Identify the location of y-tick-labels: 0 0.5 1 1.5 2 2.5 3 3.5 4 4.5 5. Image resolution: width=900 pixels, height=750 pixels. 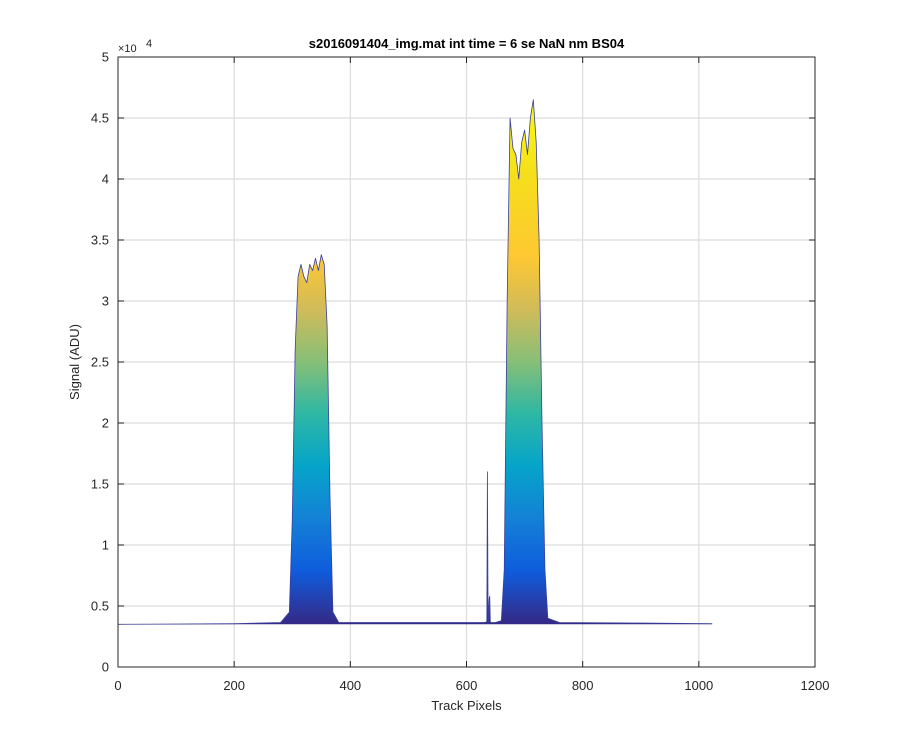
(100, 362).